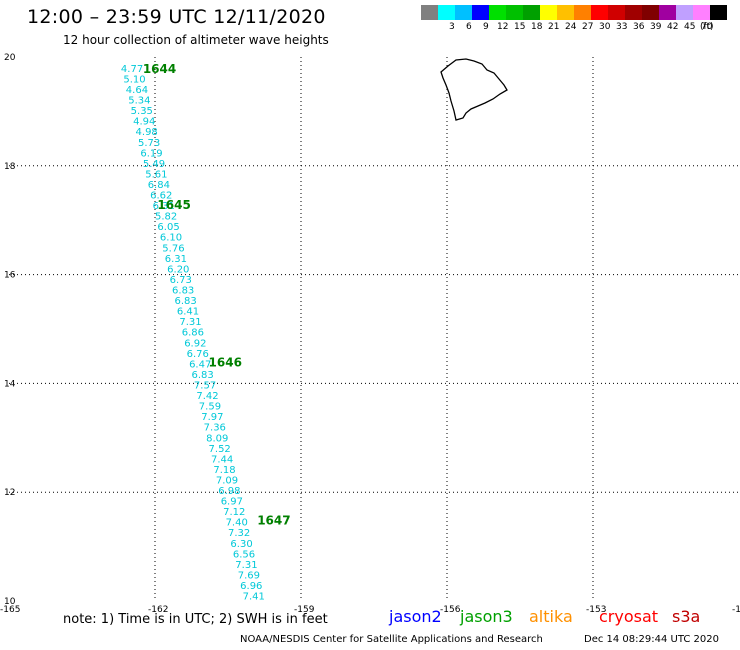 Image resolution: width=740 pixels, height=650 pixels. I want to click on satellite-jason3: jason3, so click(486, 616).